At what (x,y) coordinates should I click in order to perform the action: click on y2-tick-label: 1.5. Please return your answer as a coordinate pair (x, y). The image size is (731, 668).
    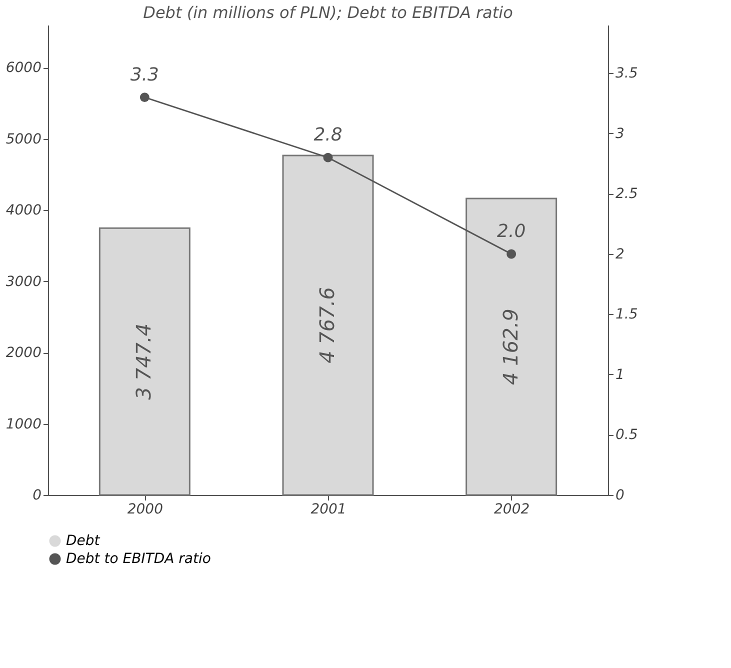
    Looking at the image, I should click on (627, 314).